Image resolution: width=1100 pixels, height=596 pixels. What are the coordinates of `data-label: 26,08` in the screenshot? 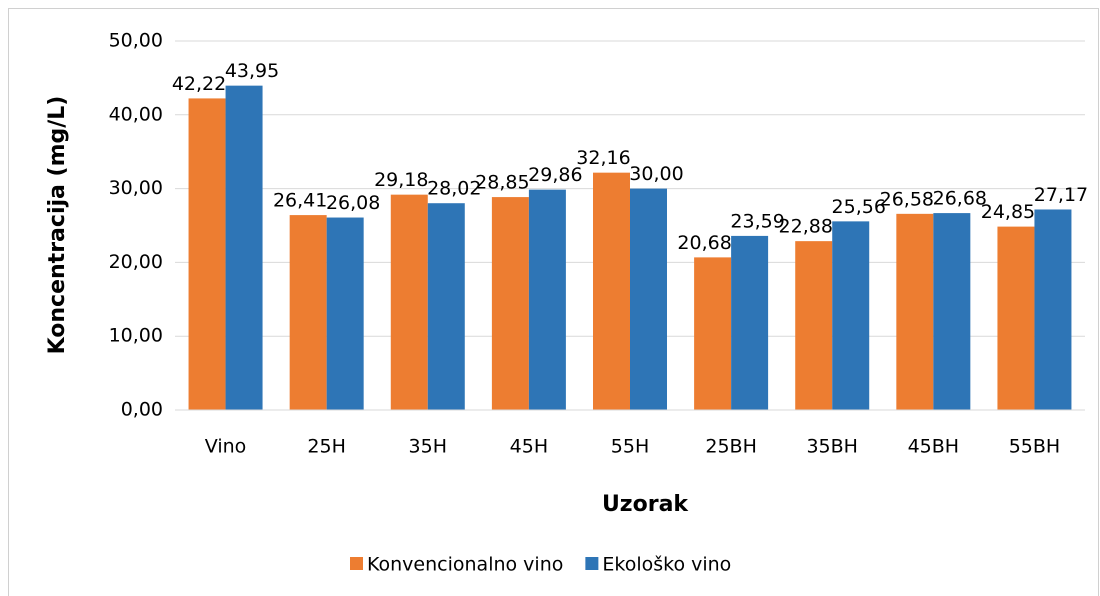 It's located at (353, 203).